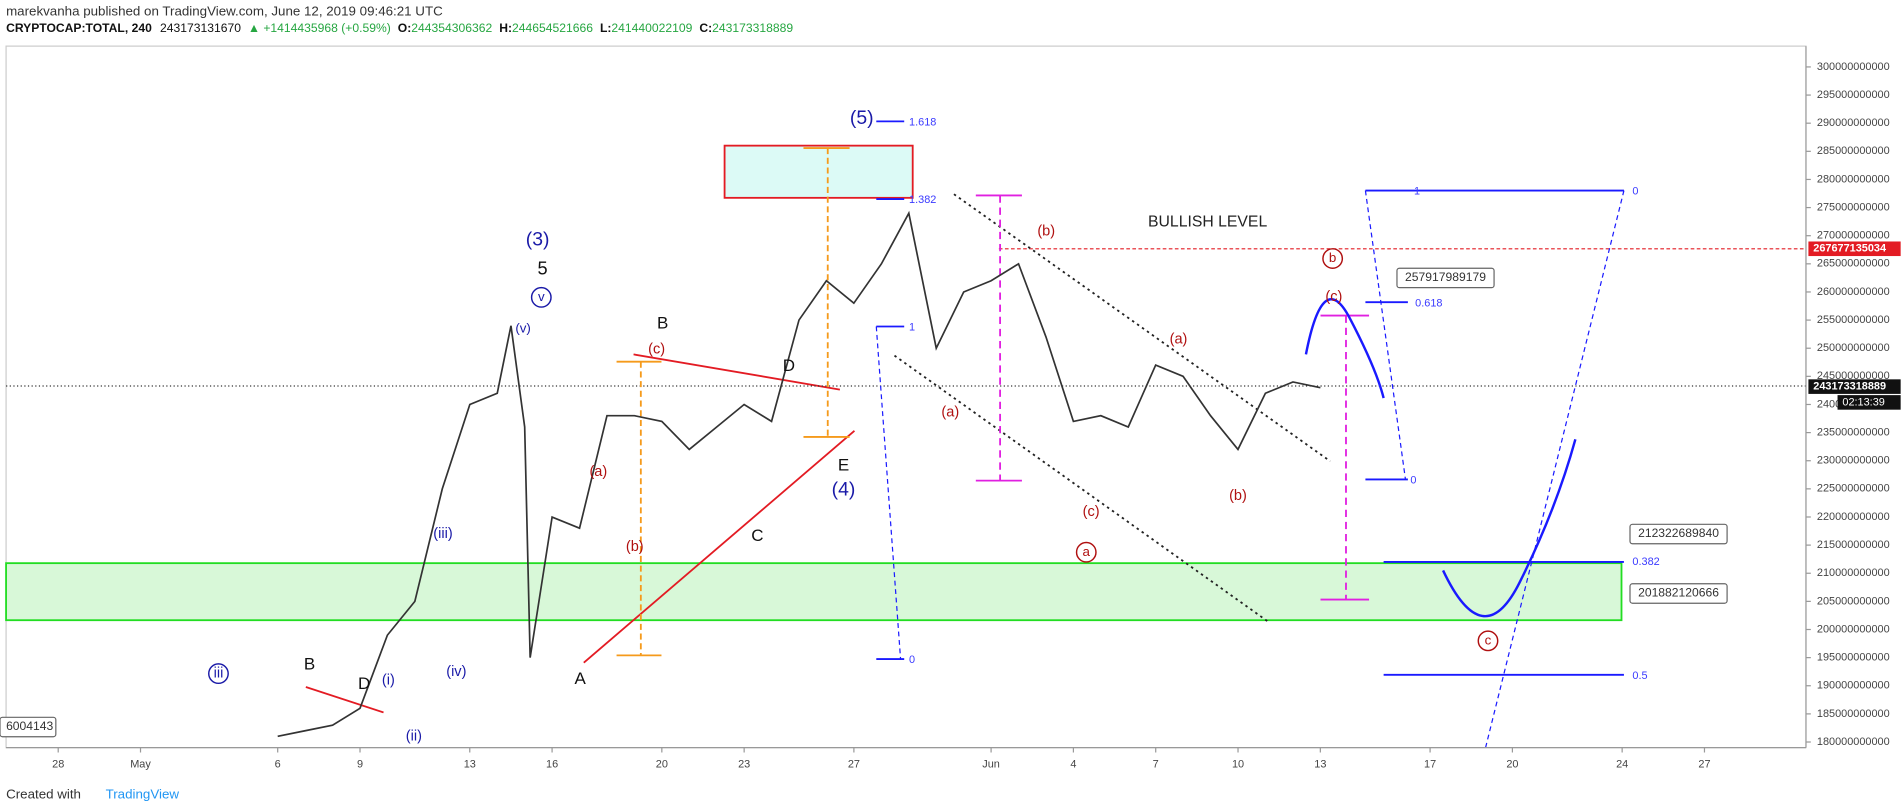 The image size is (1903, 812). Describe the element at coordinates (844, 489) in the screenshot. I see `wave-label: (4)` at that location.